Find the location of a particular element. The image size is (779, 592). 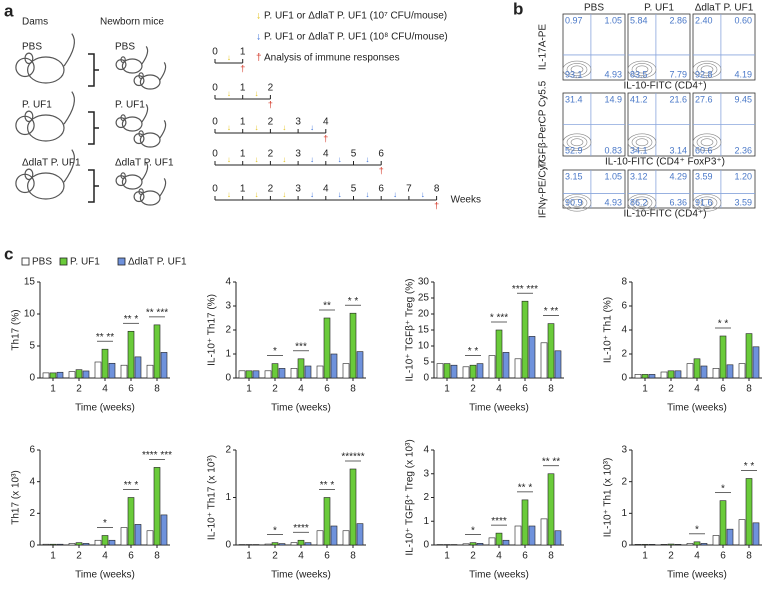

y-axis-label: Th17 (%) is located at coordinates (16, 329).